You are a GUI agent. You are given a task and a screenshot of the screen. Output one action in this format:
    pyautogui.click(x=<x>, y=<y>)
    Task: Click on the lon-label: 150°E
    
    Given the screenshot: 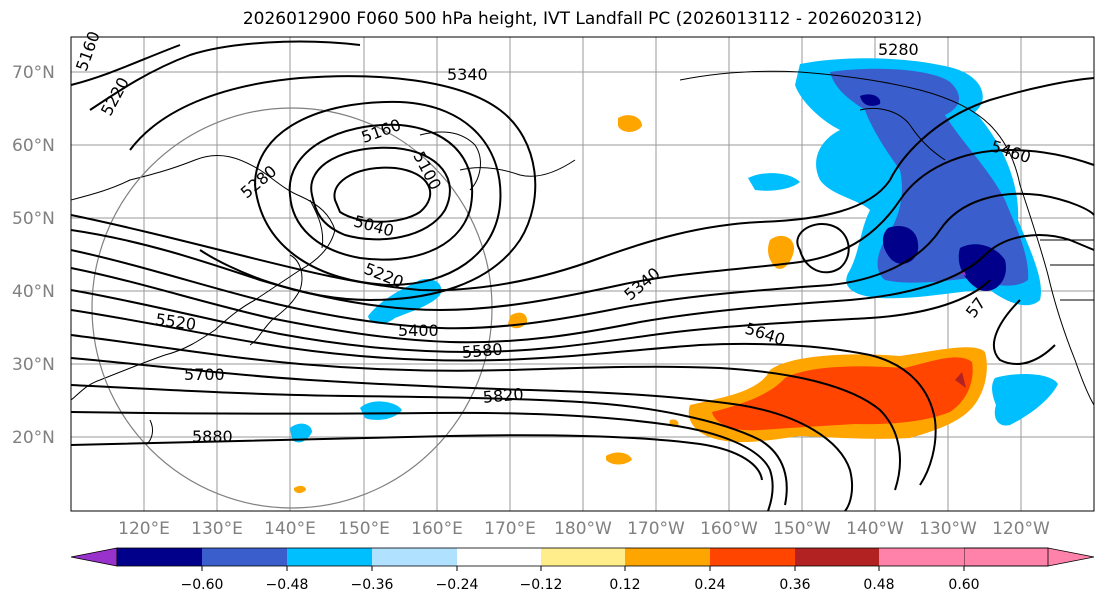 What is the action you would take?
    pyautogui.click(x=364, y=529)
    